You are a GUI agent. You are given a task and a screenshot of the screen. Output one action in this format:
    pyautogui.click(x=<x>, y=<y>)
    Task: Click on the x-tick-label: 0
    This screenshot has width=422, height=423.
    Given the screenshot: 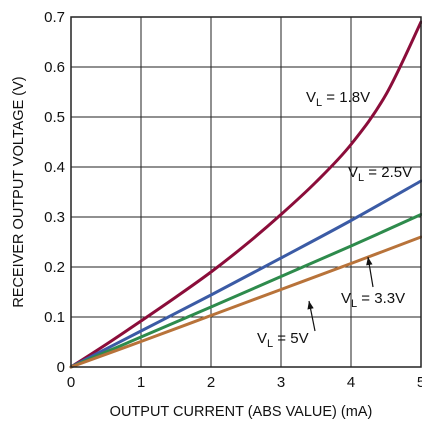 What is the action you would take?
    pyautogui.click(x=71, y=382)
    